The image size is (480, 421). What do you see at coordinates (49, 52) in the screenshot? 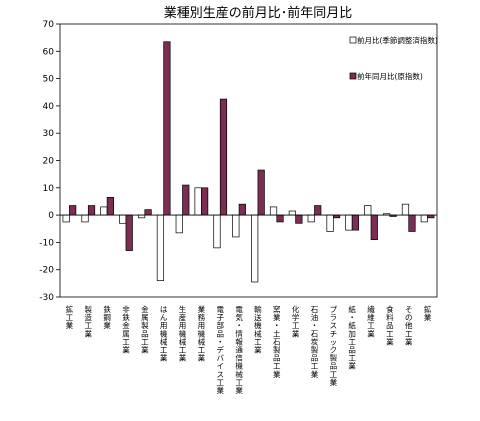
I see `y-tick-label: 60` at bounding box center [49, 52].